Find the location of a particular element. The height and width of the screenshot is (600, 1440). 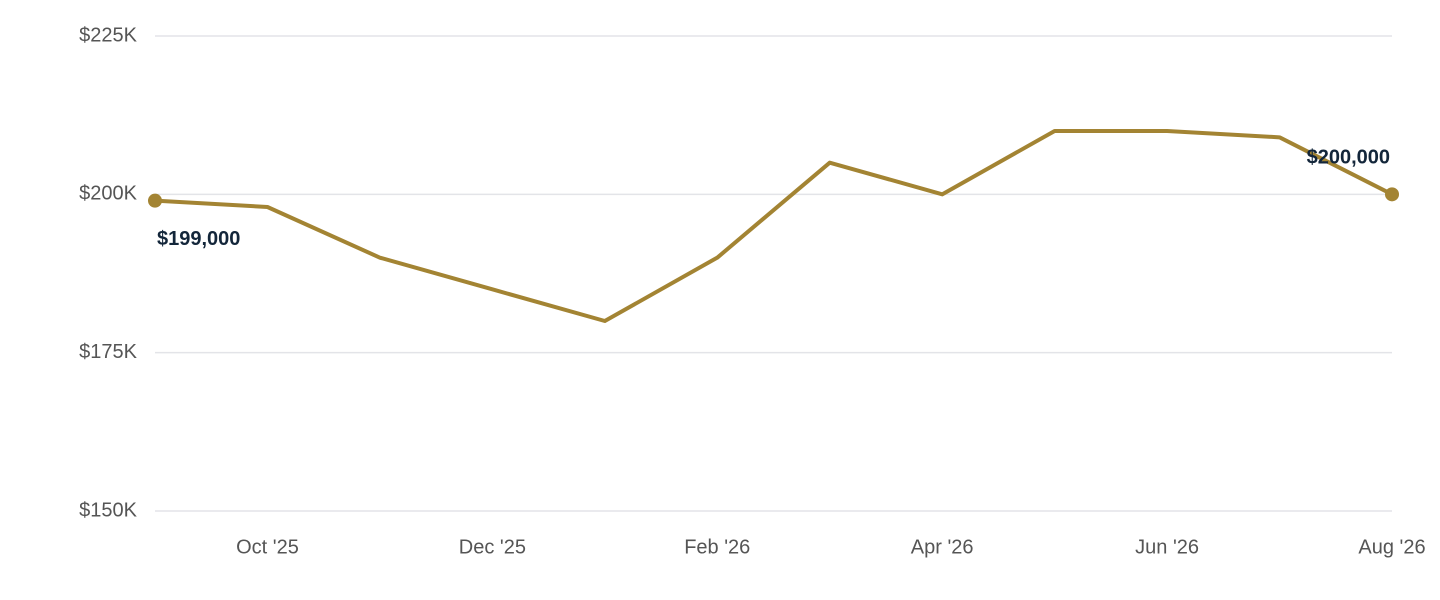

y-tick-label: $175K is located at coordinates (108, 352).